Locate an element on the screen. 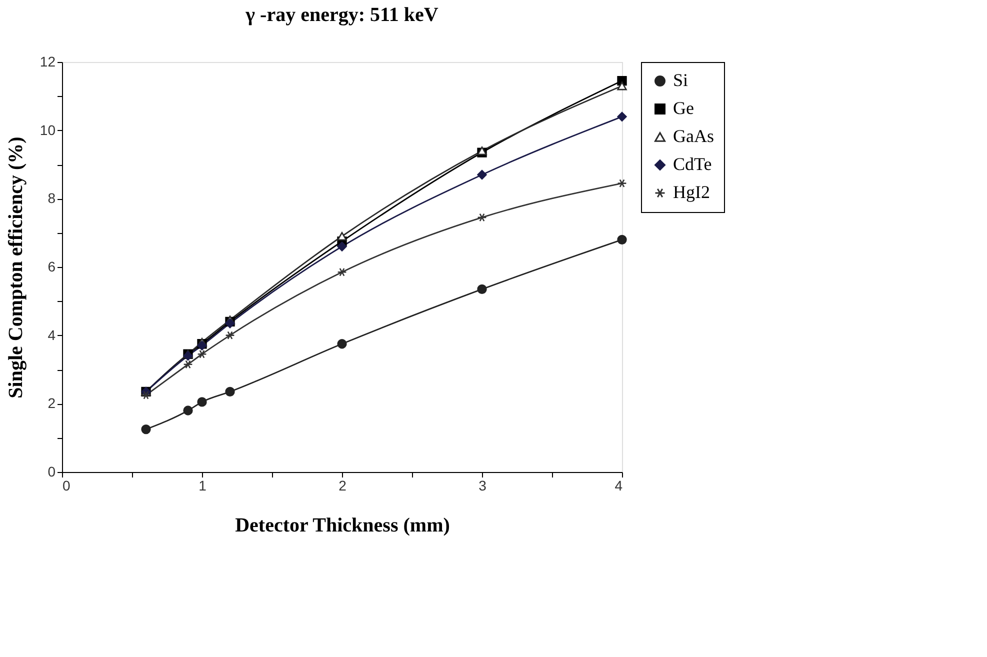  legend-label: Si is located at coordinates (680, 80).